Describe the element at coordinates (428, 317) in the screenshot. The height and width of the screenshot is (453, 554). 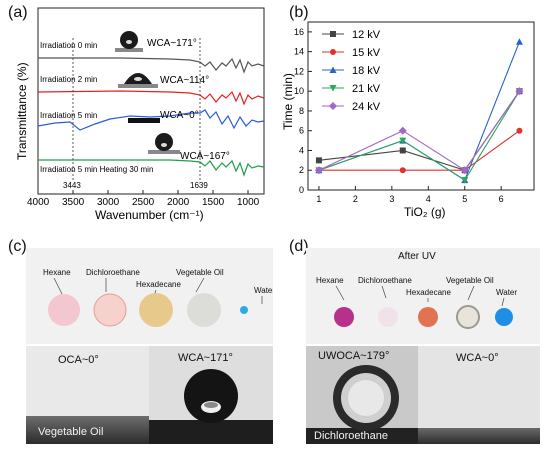
I see `hexadecane-spot-d` at that location.